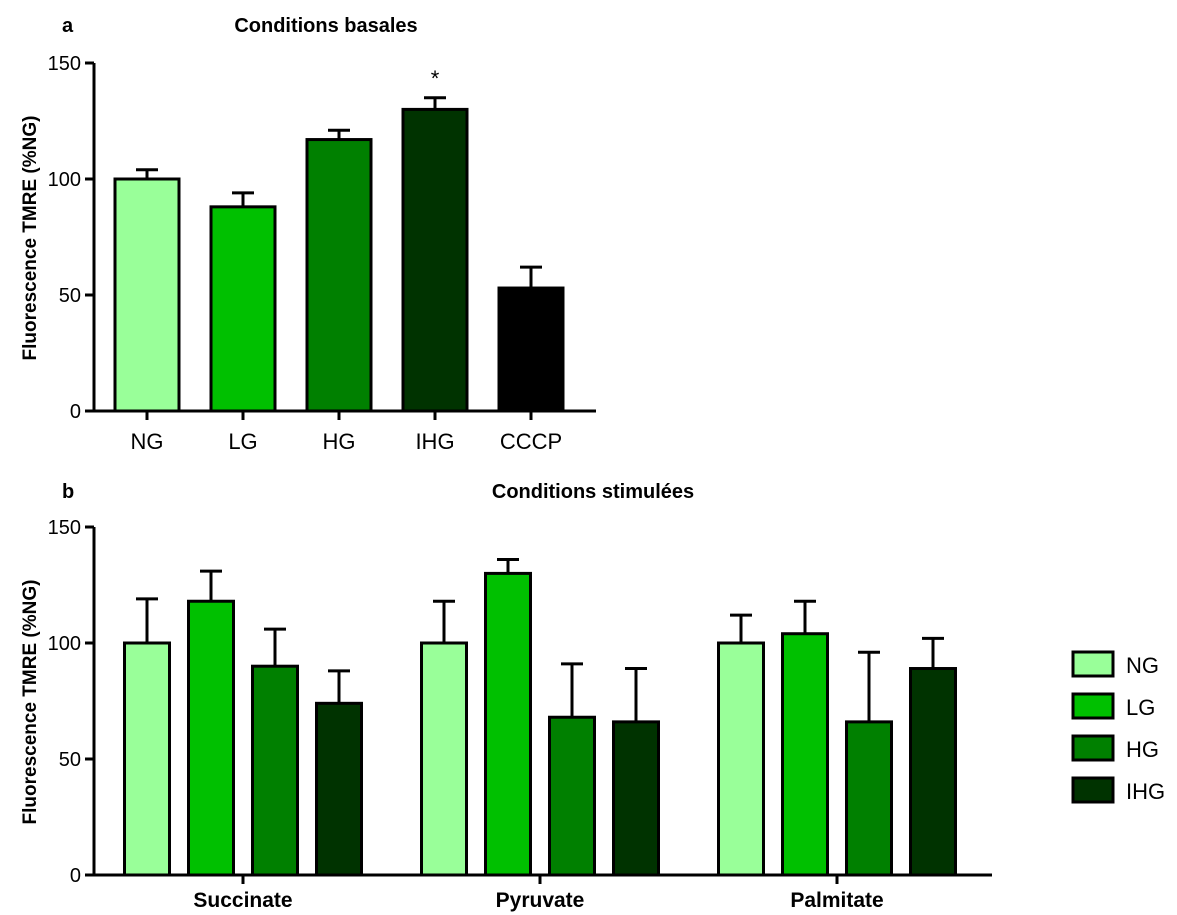  What do you see at coordinates (242, 900) in the screenshot?
I see `chart-b-xtick-succinate: Succinate` at bounding box center [242, 900].